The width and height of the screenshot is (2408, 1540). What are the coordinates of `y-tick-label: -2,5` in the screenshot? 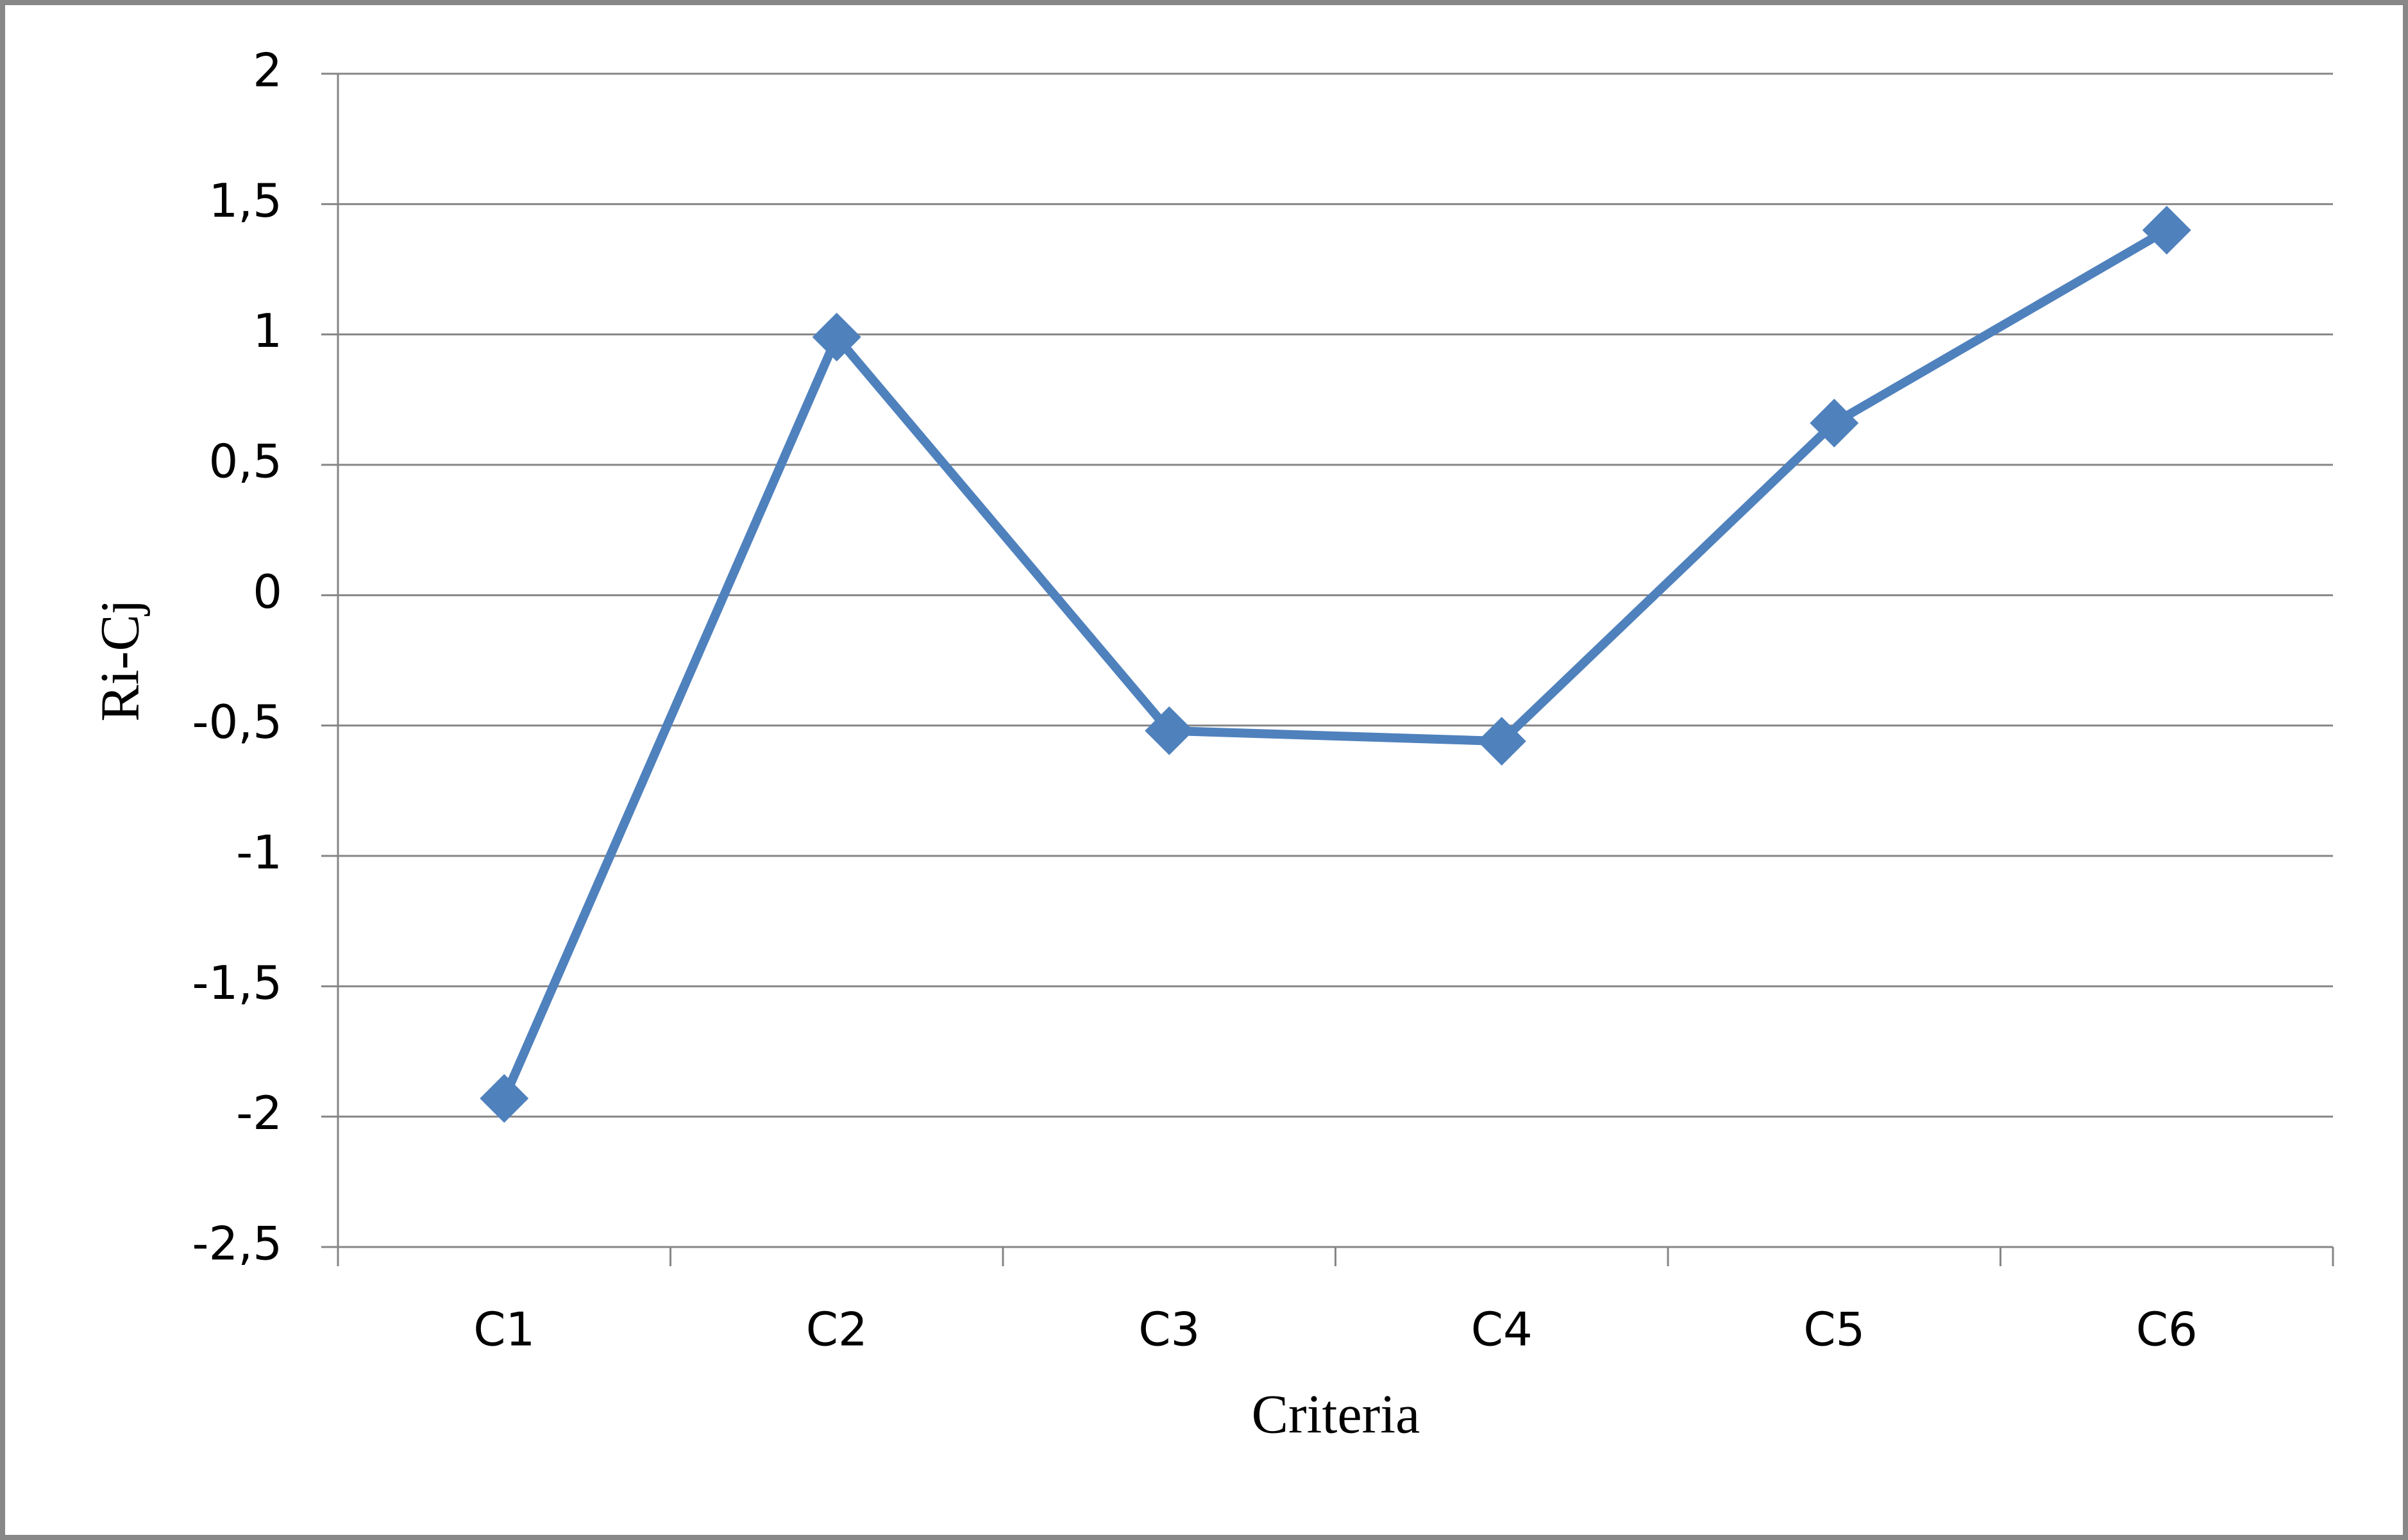 It's located at (237, 1244).